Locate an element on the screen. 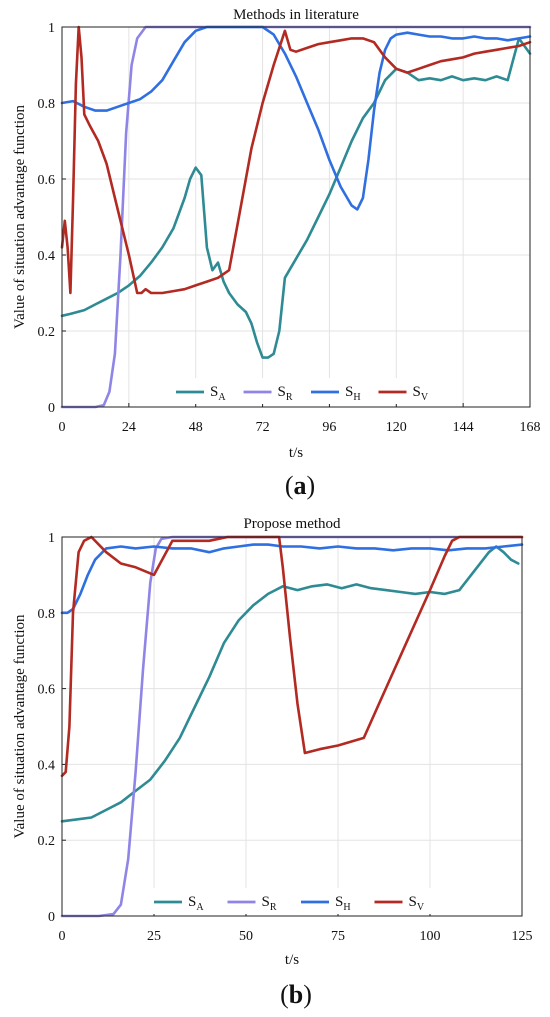 The image size is (550, 1017). x-tick-label: 120 is located at coordinates (396, 427).